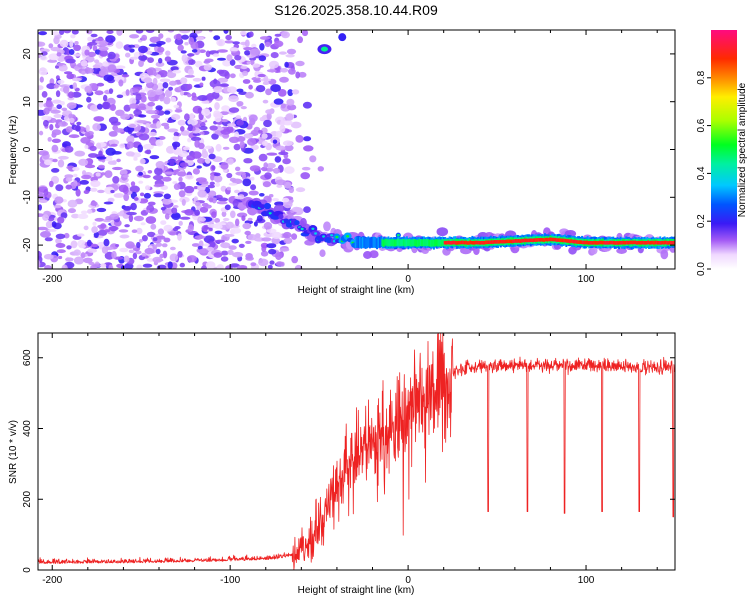  Describe the element at coordinates (297, 223) in the screenshot. I see `track-blob` at that location.